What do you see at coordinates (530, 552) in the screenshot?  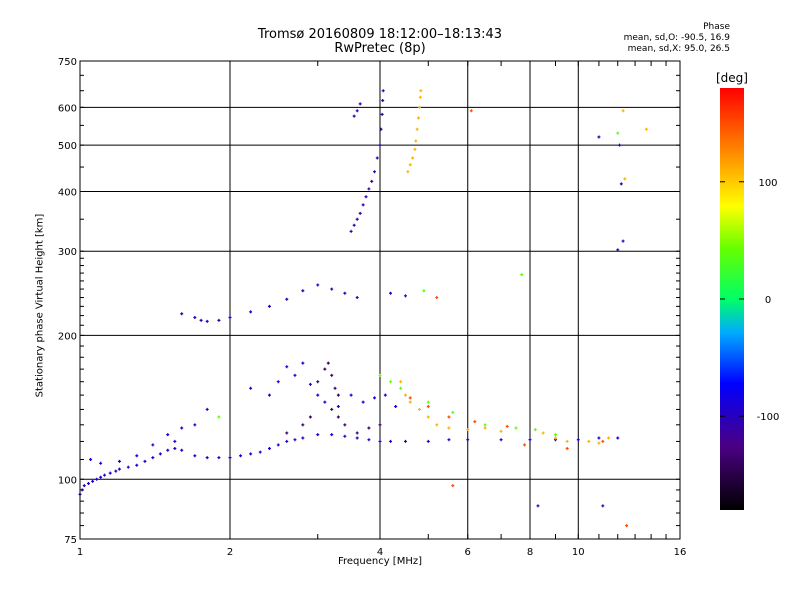 I see `x-tick-label: 8` at bounding box center [530, 552].